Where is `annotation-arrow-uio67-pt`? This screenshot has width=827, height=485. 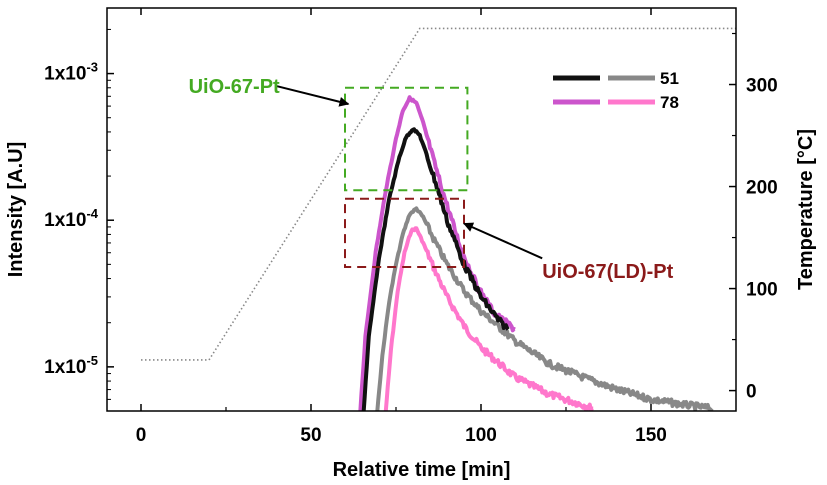
annotation-arrow-uio67-pt is located at coordinates (313, 96).